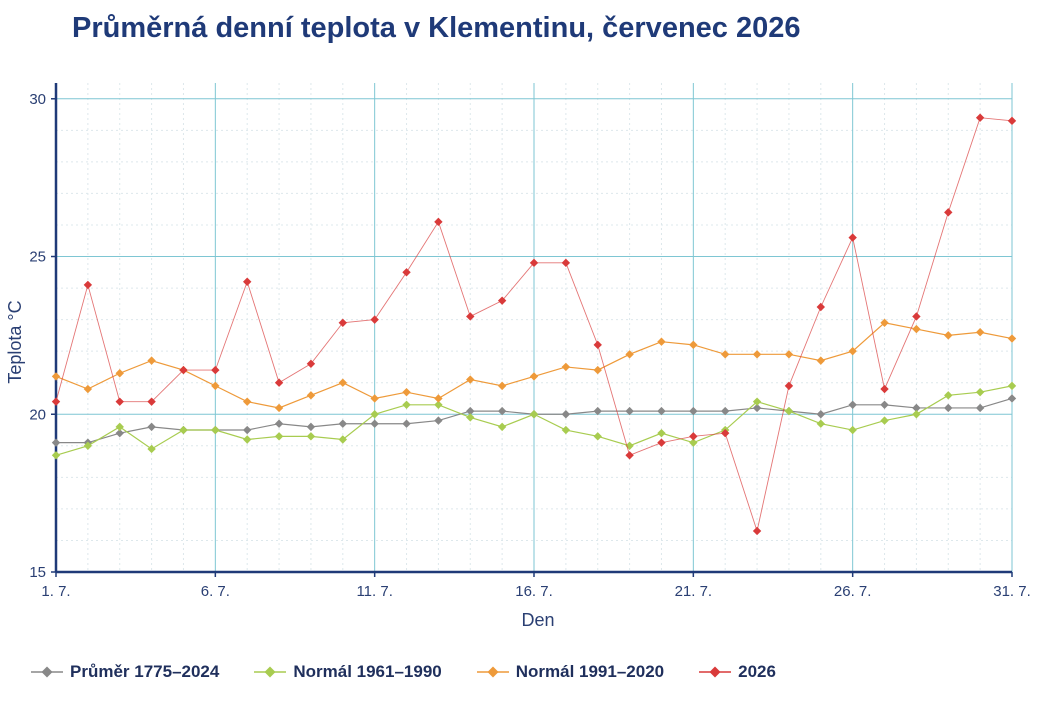  Describe the element at coordinates (534, 591) in the screenshot. I see `x-tick-label: 16. 7.` at that location.